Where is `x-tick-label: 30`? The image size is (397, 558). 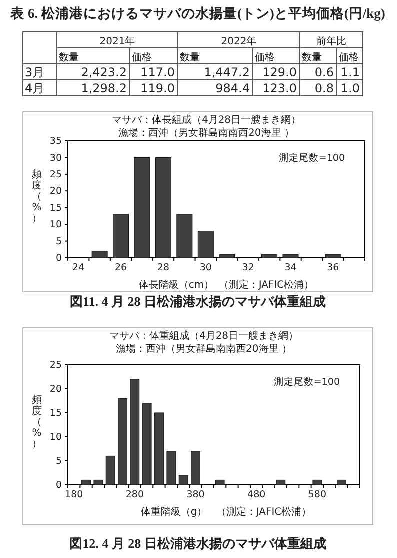 x-tick-label: 30 is located at coordinates (206, 268).